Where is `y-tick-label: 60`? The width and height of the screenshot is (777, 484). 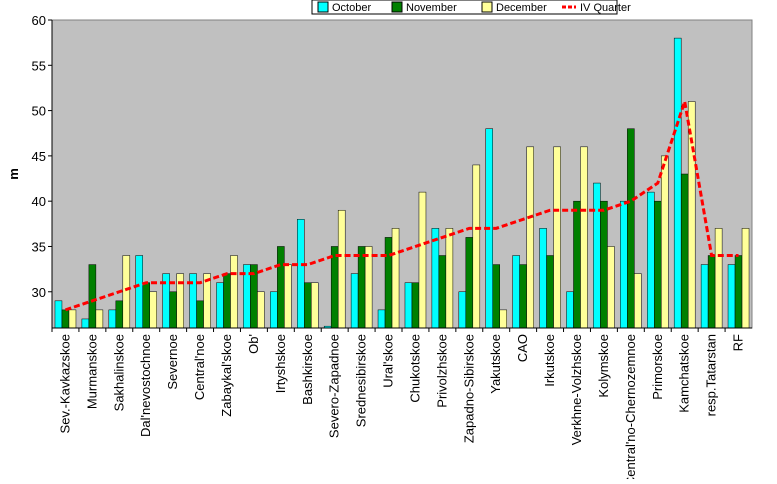 y-tick-label: 60 is located at coordinates (39, 20).